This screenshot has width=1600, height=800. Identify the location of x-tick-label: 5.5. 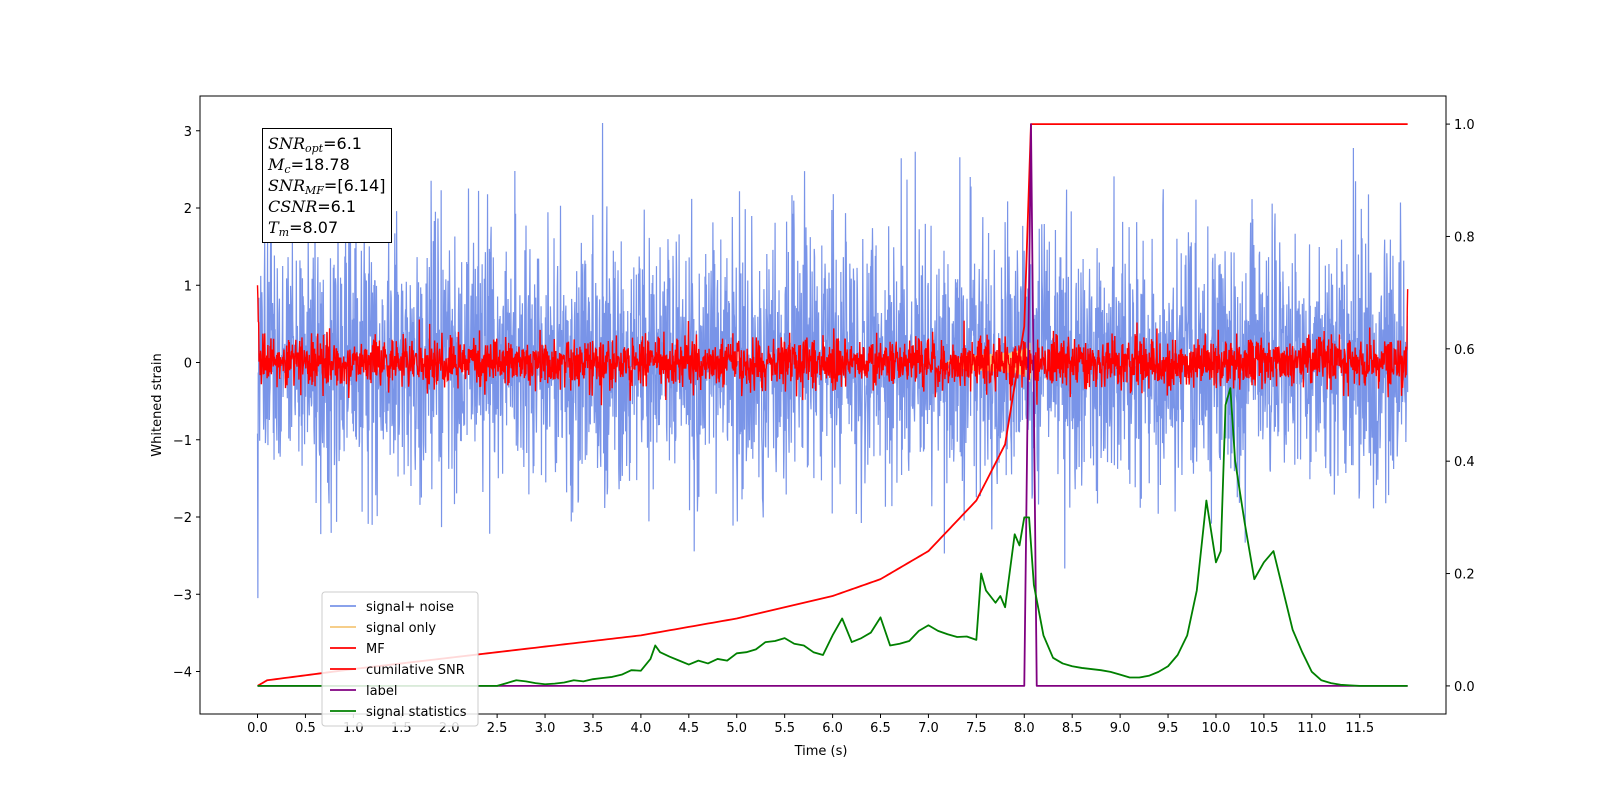
(784, 728).